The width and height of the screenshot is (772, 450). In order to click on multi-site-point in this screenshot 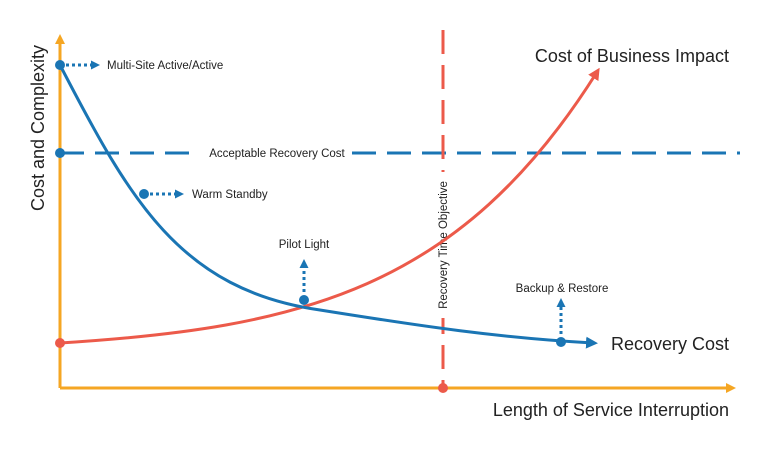, I will do `click(60, 65)`.